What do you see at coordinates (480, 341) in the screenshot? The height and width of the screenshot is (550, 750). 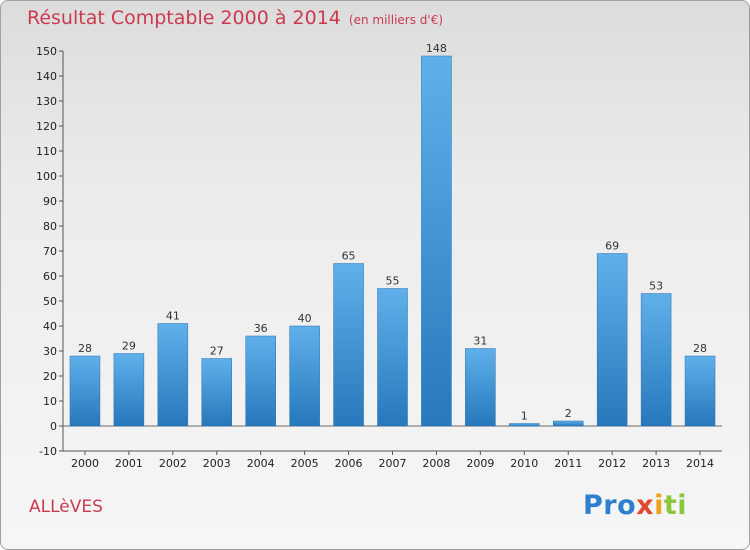 I see `value-label-2009: 31` at bounding box center [480, 341].